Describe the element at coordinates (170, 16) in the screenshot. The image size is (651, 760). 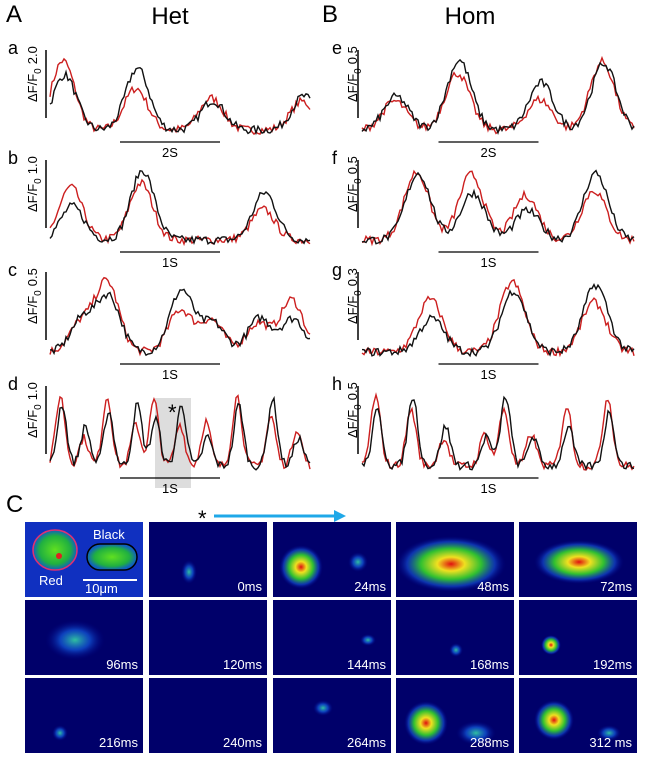
I see `column-title: Het` at that location.